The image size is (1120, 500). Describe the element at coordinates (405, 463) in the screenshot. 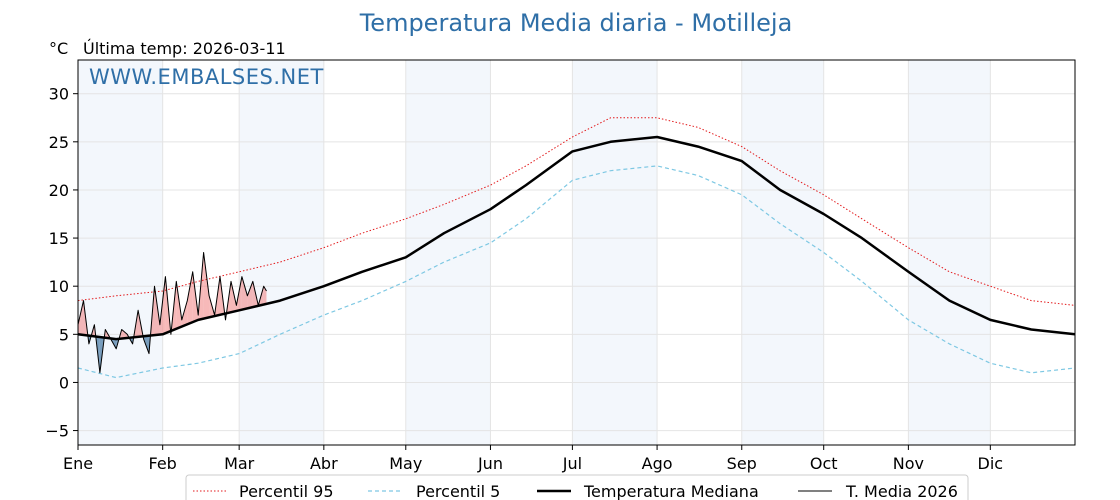

I see `x-tick-label: May` at that location.